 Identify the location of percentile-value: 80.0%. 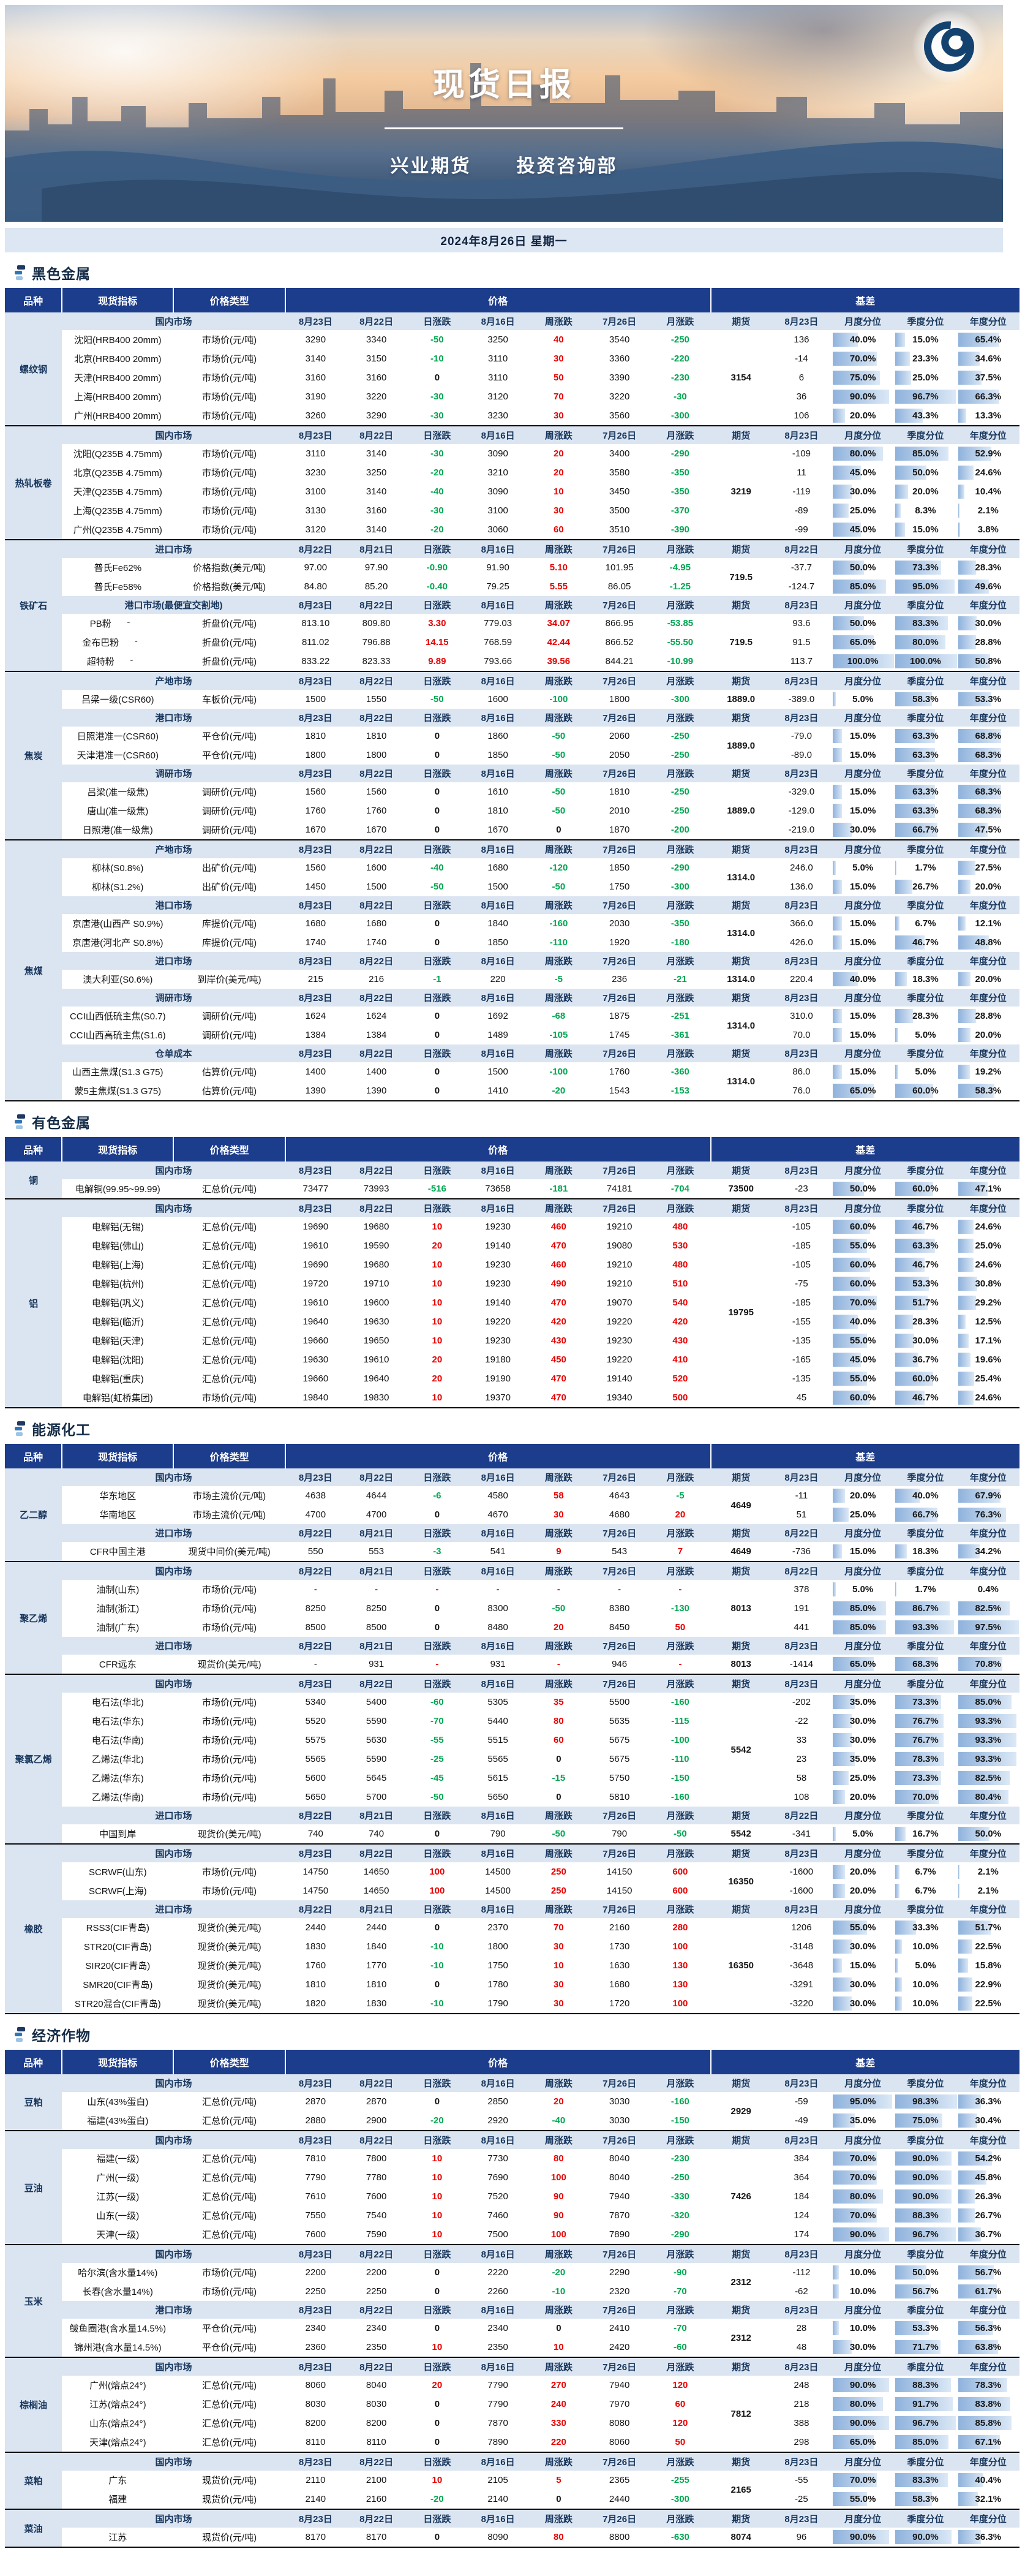
(925, 642).